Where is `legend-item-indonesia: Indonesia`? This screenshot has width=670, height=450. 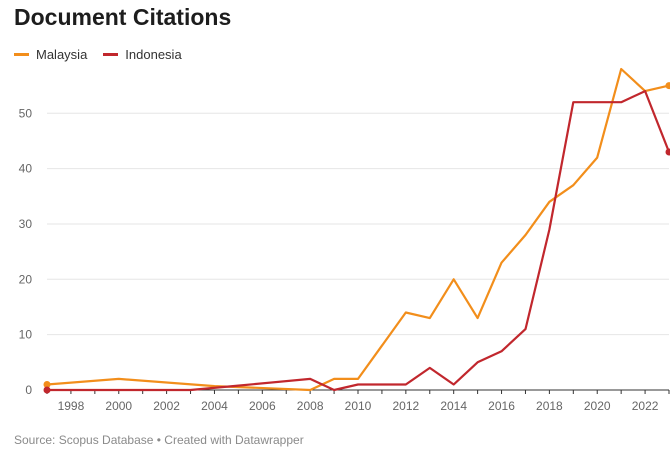 legend-item-indonesia: Indonesia is located at coordinates (142, 54).